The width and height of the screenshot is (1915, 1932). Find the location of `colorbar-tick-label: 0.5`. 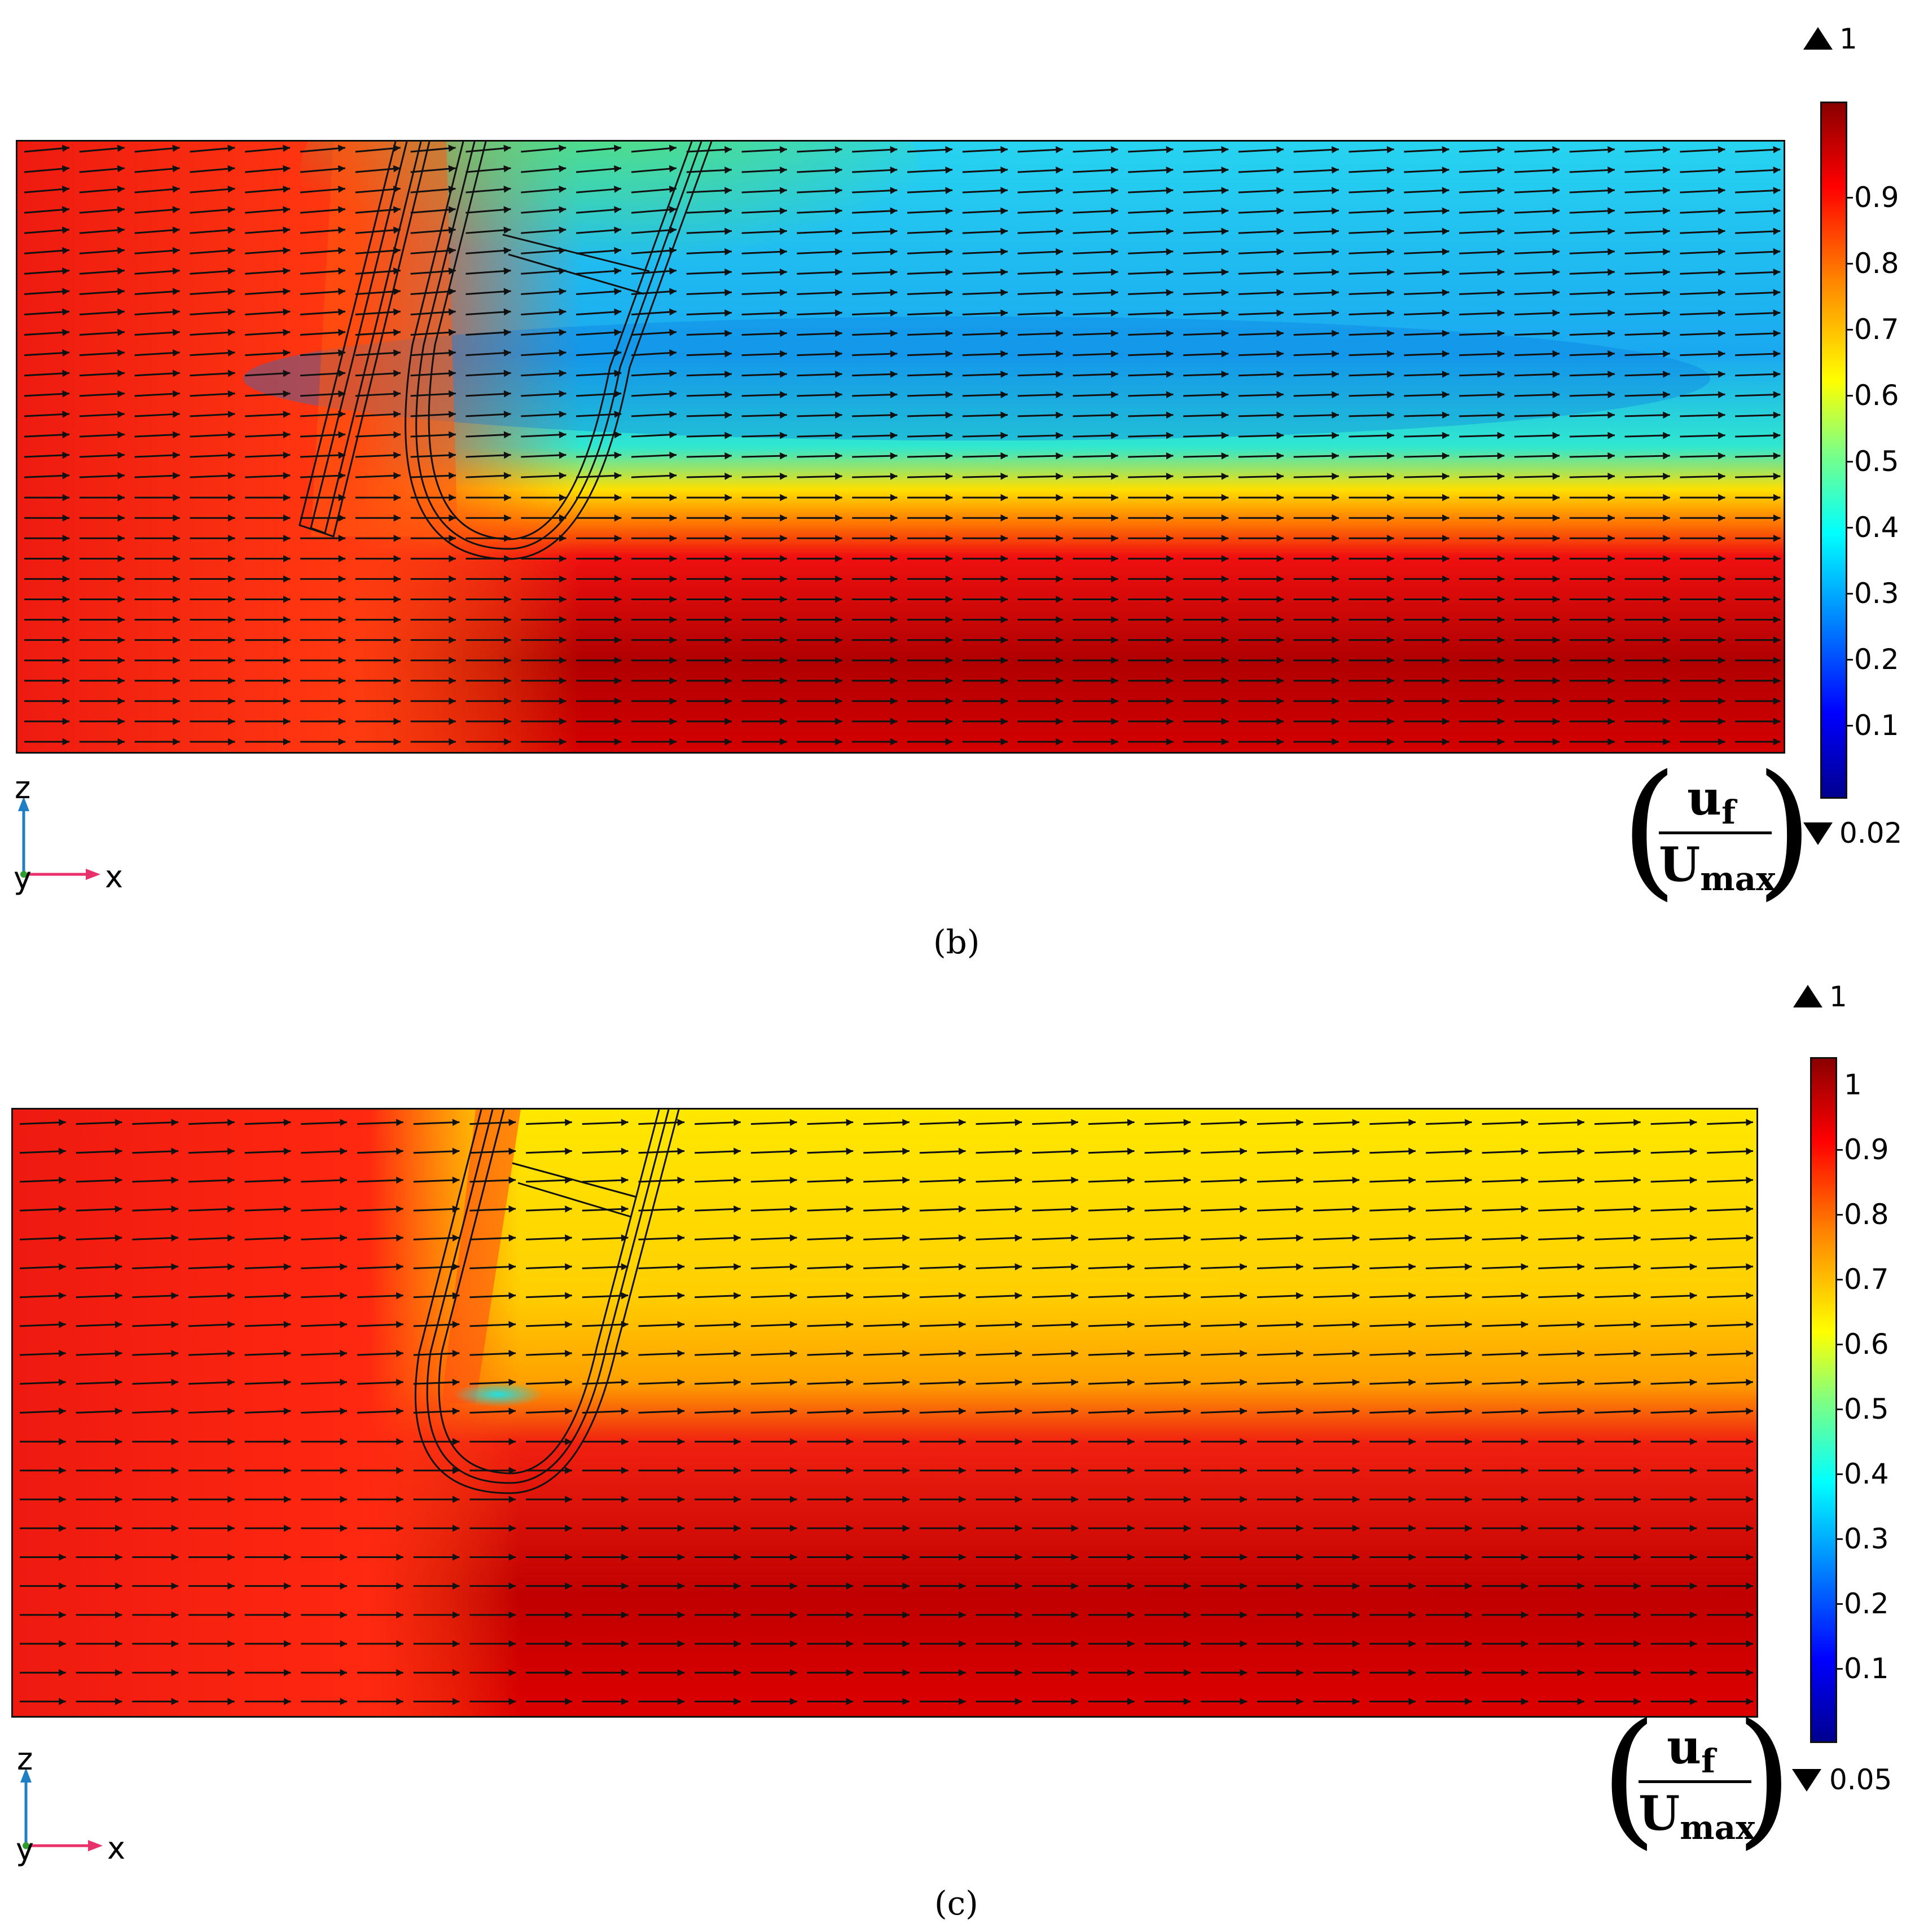

colorbar-tick-label: 0.5 is located at coordinates (1866, 1409).